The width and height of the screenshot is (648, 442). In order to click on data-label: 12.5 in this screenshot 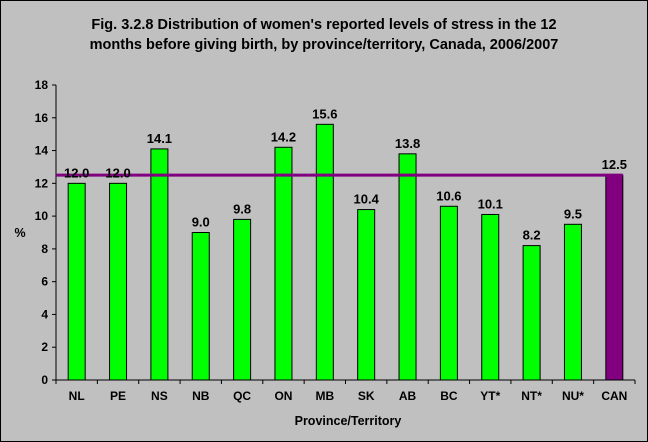, I will do `click(614, 164)`.